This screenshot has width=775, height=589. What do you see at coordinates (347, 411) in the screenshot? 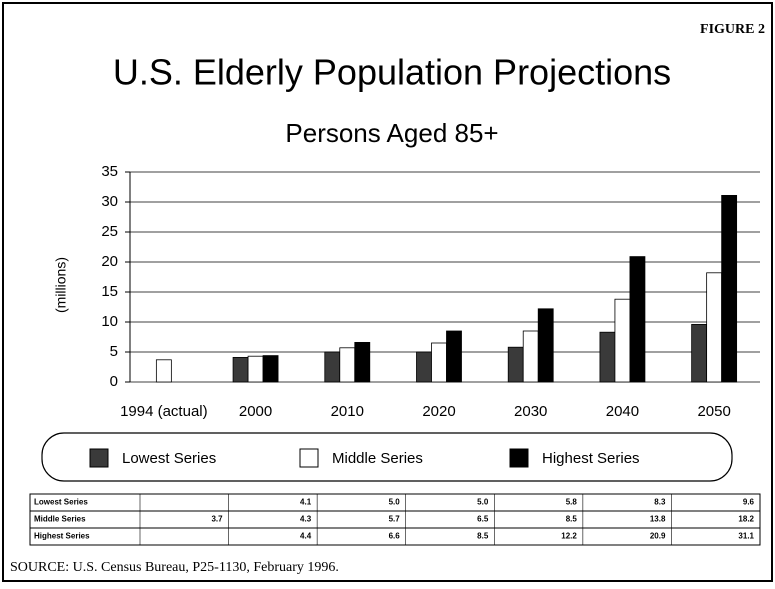
I see `x-tick-label: 2010` at bounding box center [347, 411].